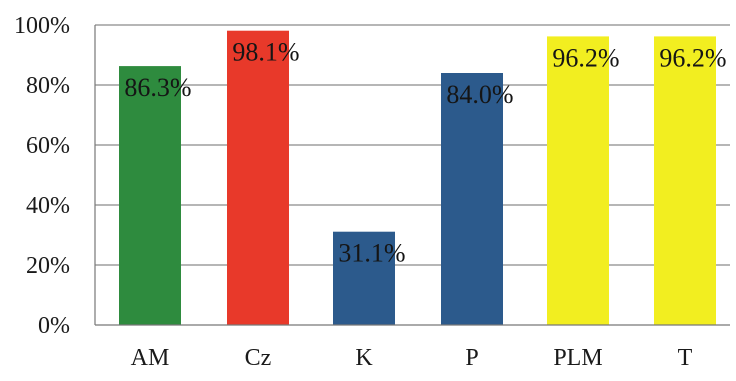  Describe the element at coordinates (150, 358) in the screenshot. I see `x-tick-label: AM` at that location.